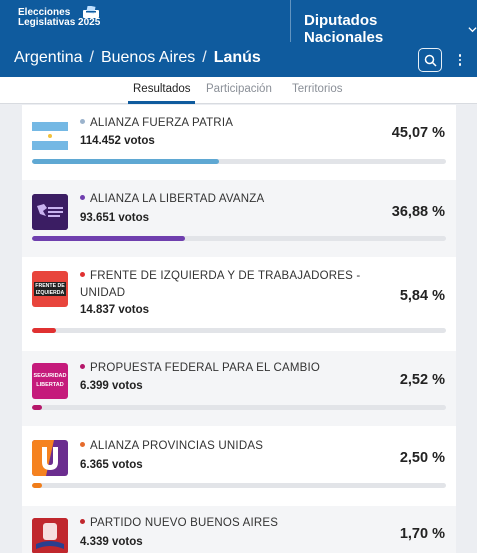  I want to click on tab-bar: Resultados Participación Territorios, so click(238, 90).